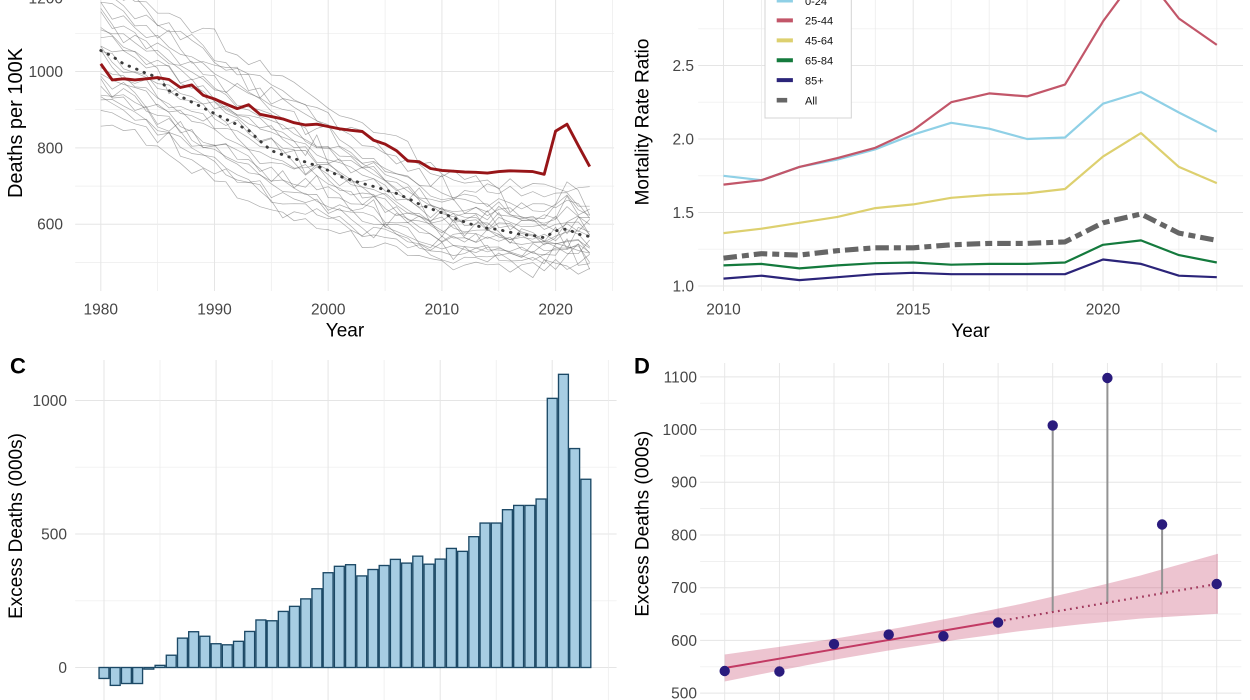  Describe the element at coordinates (683, 66) in the screenshot. I see `svg-text: 2.5` at that location.